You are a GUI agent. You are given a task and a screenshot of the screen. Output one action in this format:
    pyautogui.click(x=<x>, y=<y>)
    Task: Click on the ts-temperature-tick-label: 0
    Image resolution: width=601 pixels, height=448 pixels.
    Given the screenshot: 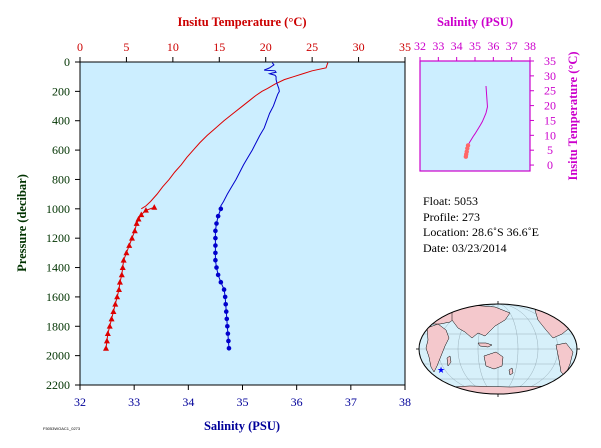 What is the action you would take?
    pyautogui.click(x=550, y=165)
    